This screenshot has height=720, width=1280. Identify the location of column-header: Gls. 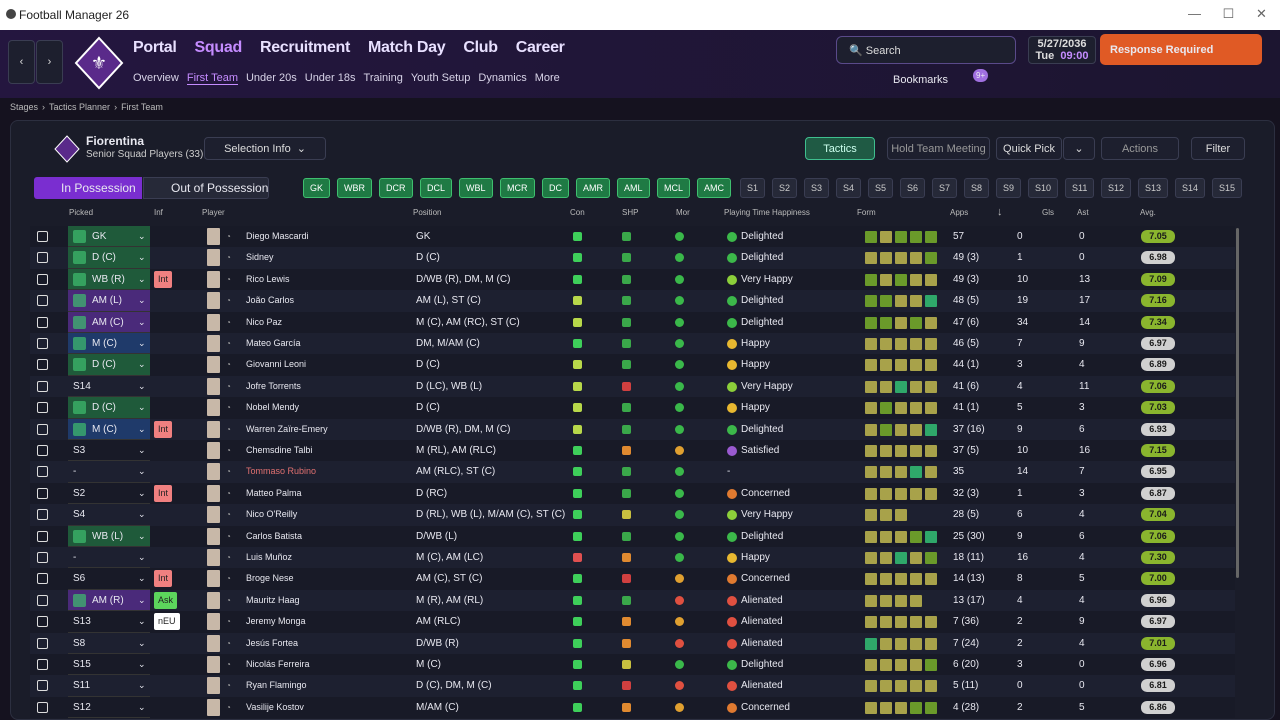
(1048, 212).